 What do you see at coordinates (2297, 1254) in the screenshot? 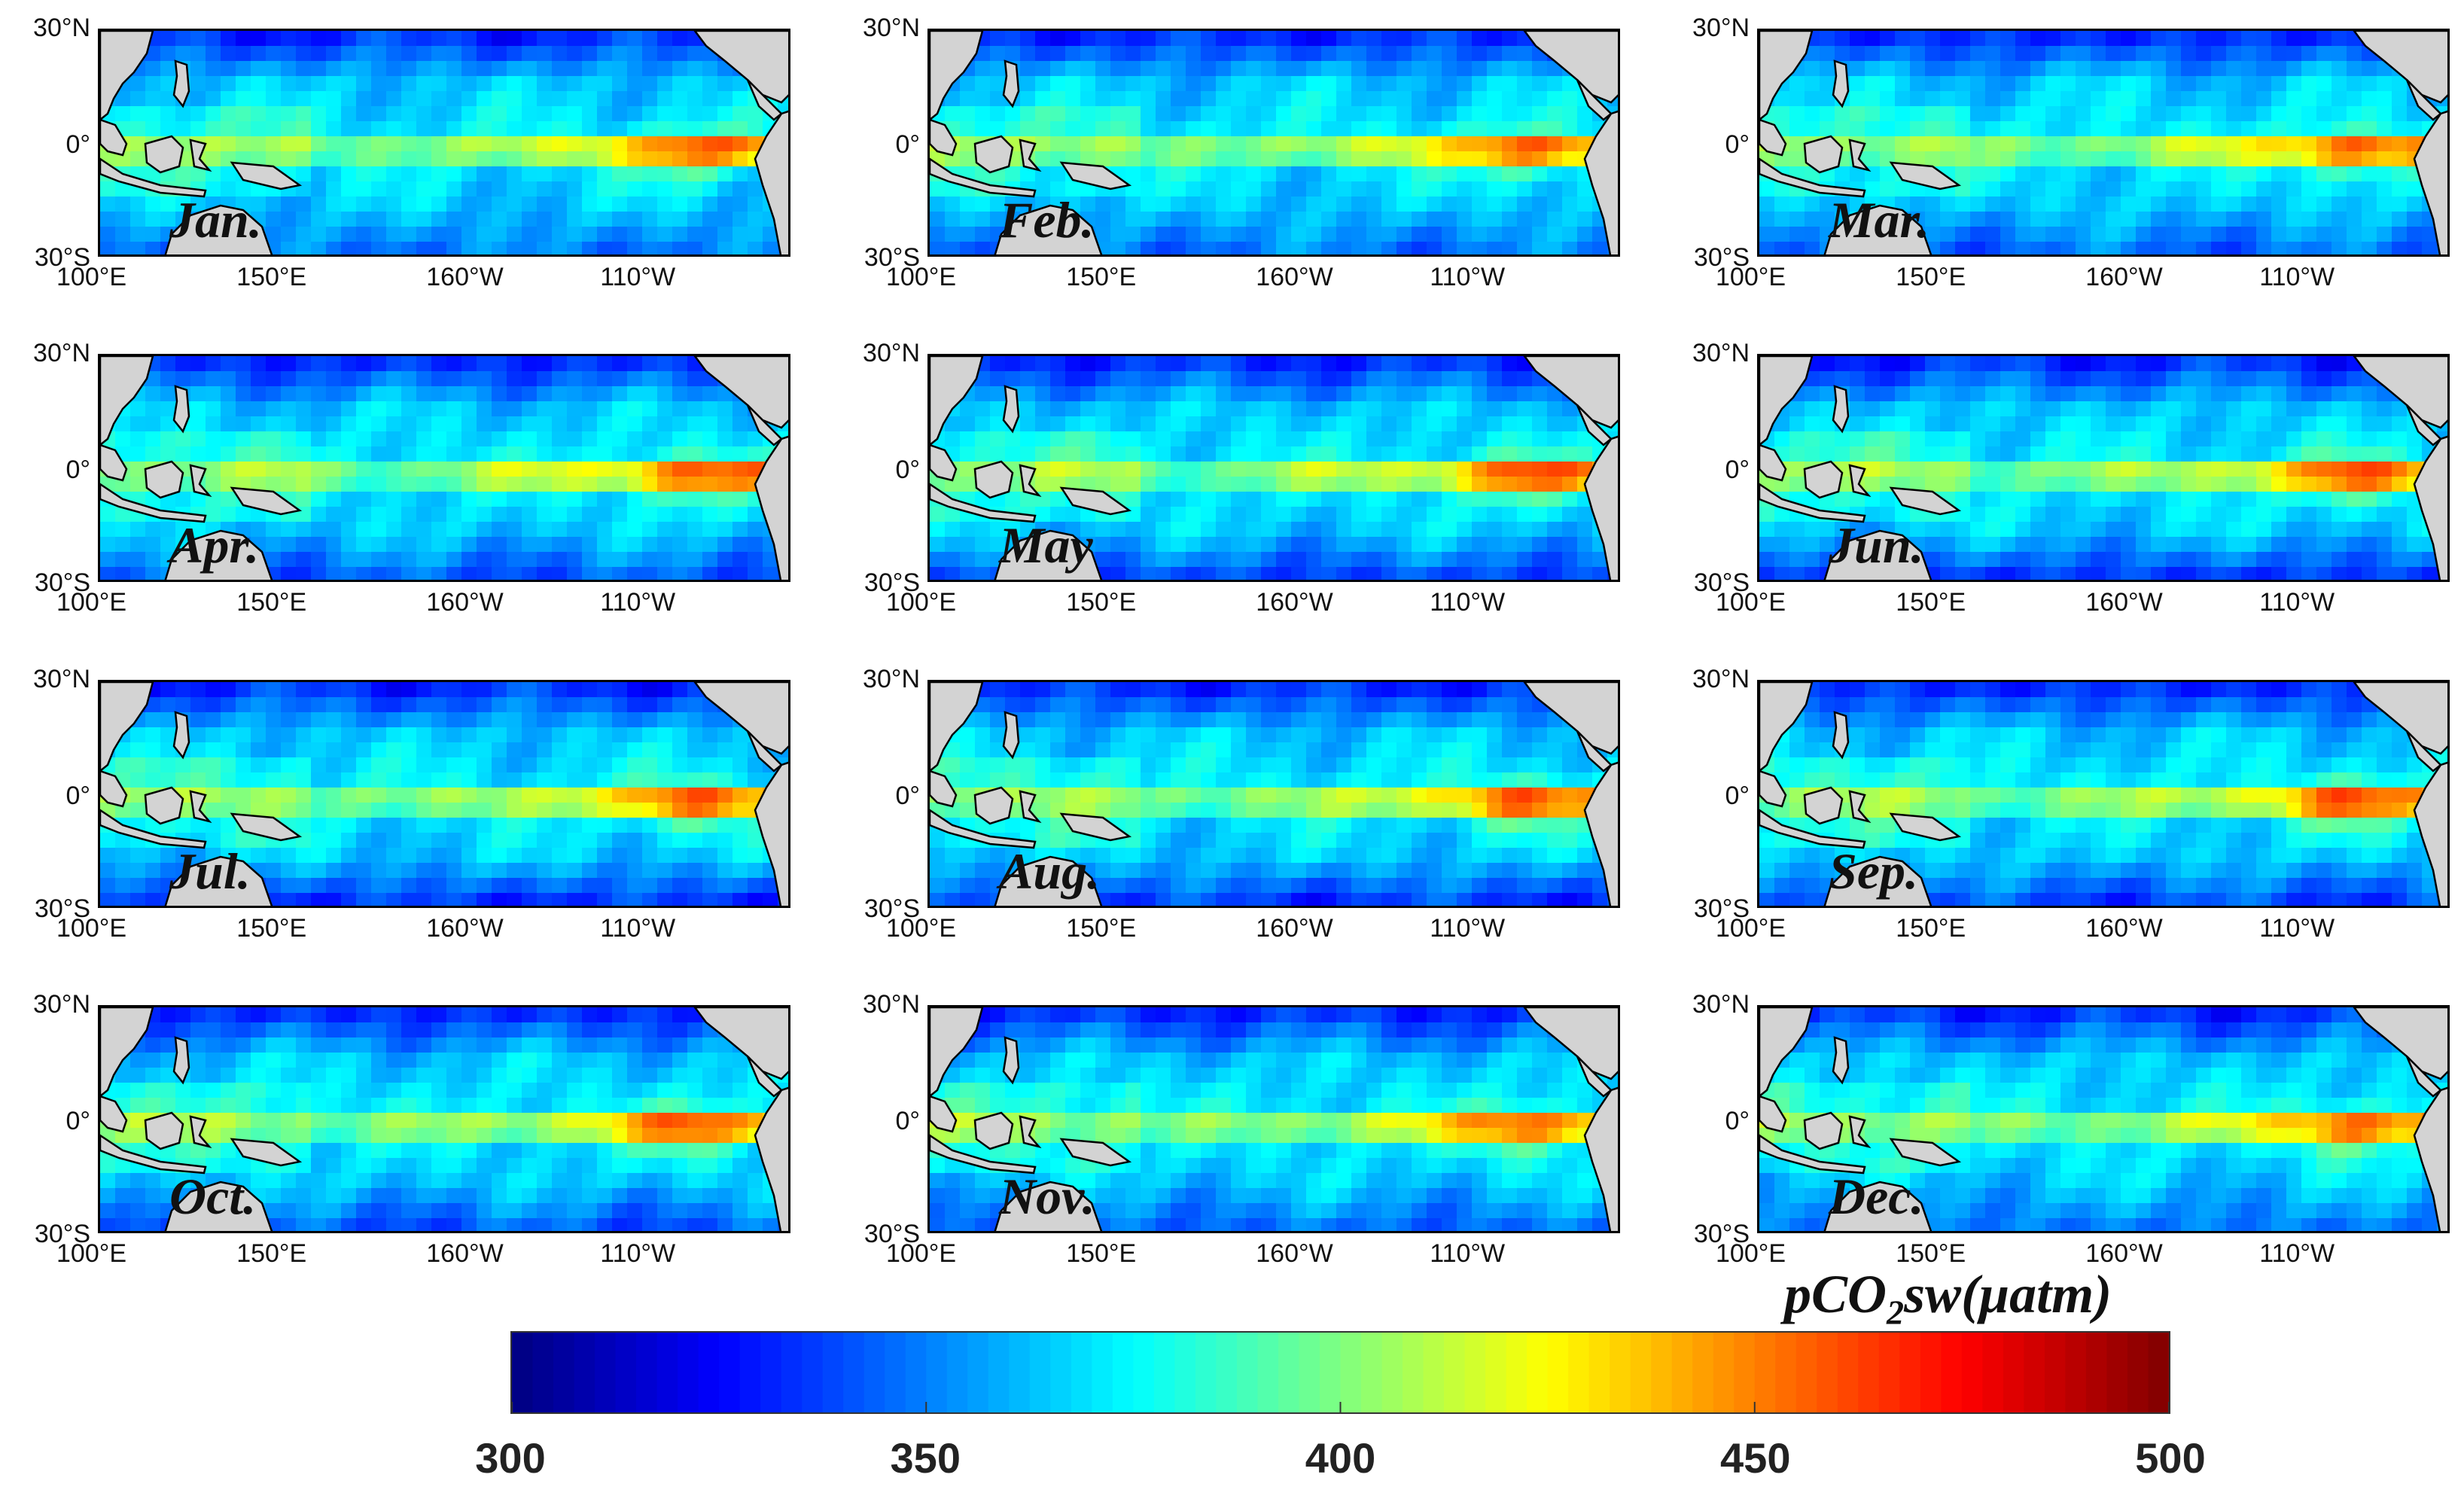
I see `lon-label: 110°W` at bounding box center [2297, 1254].